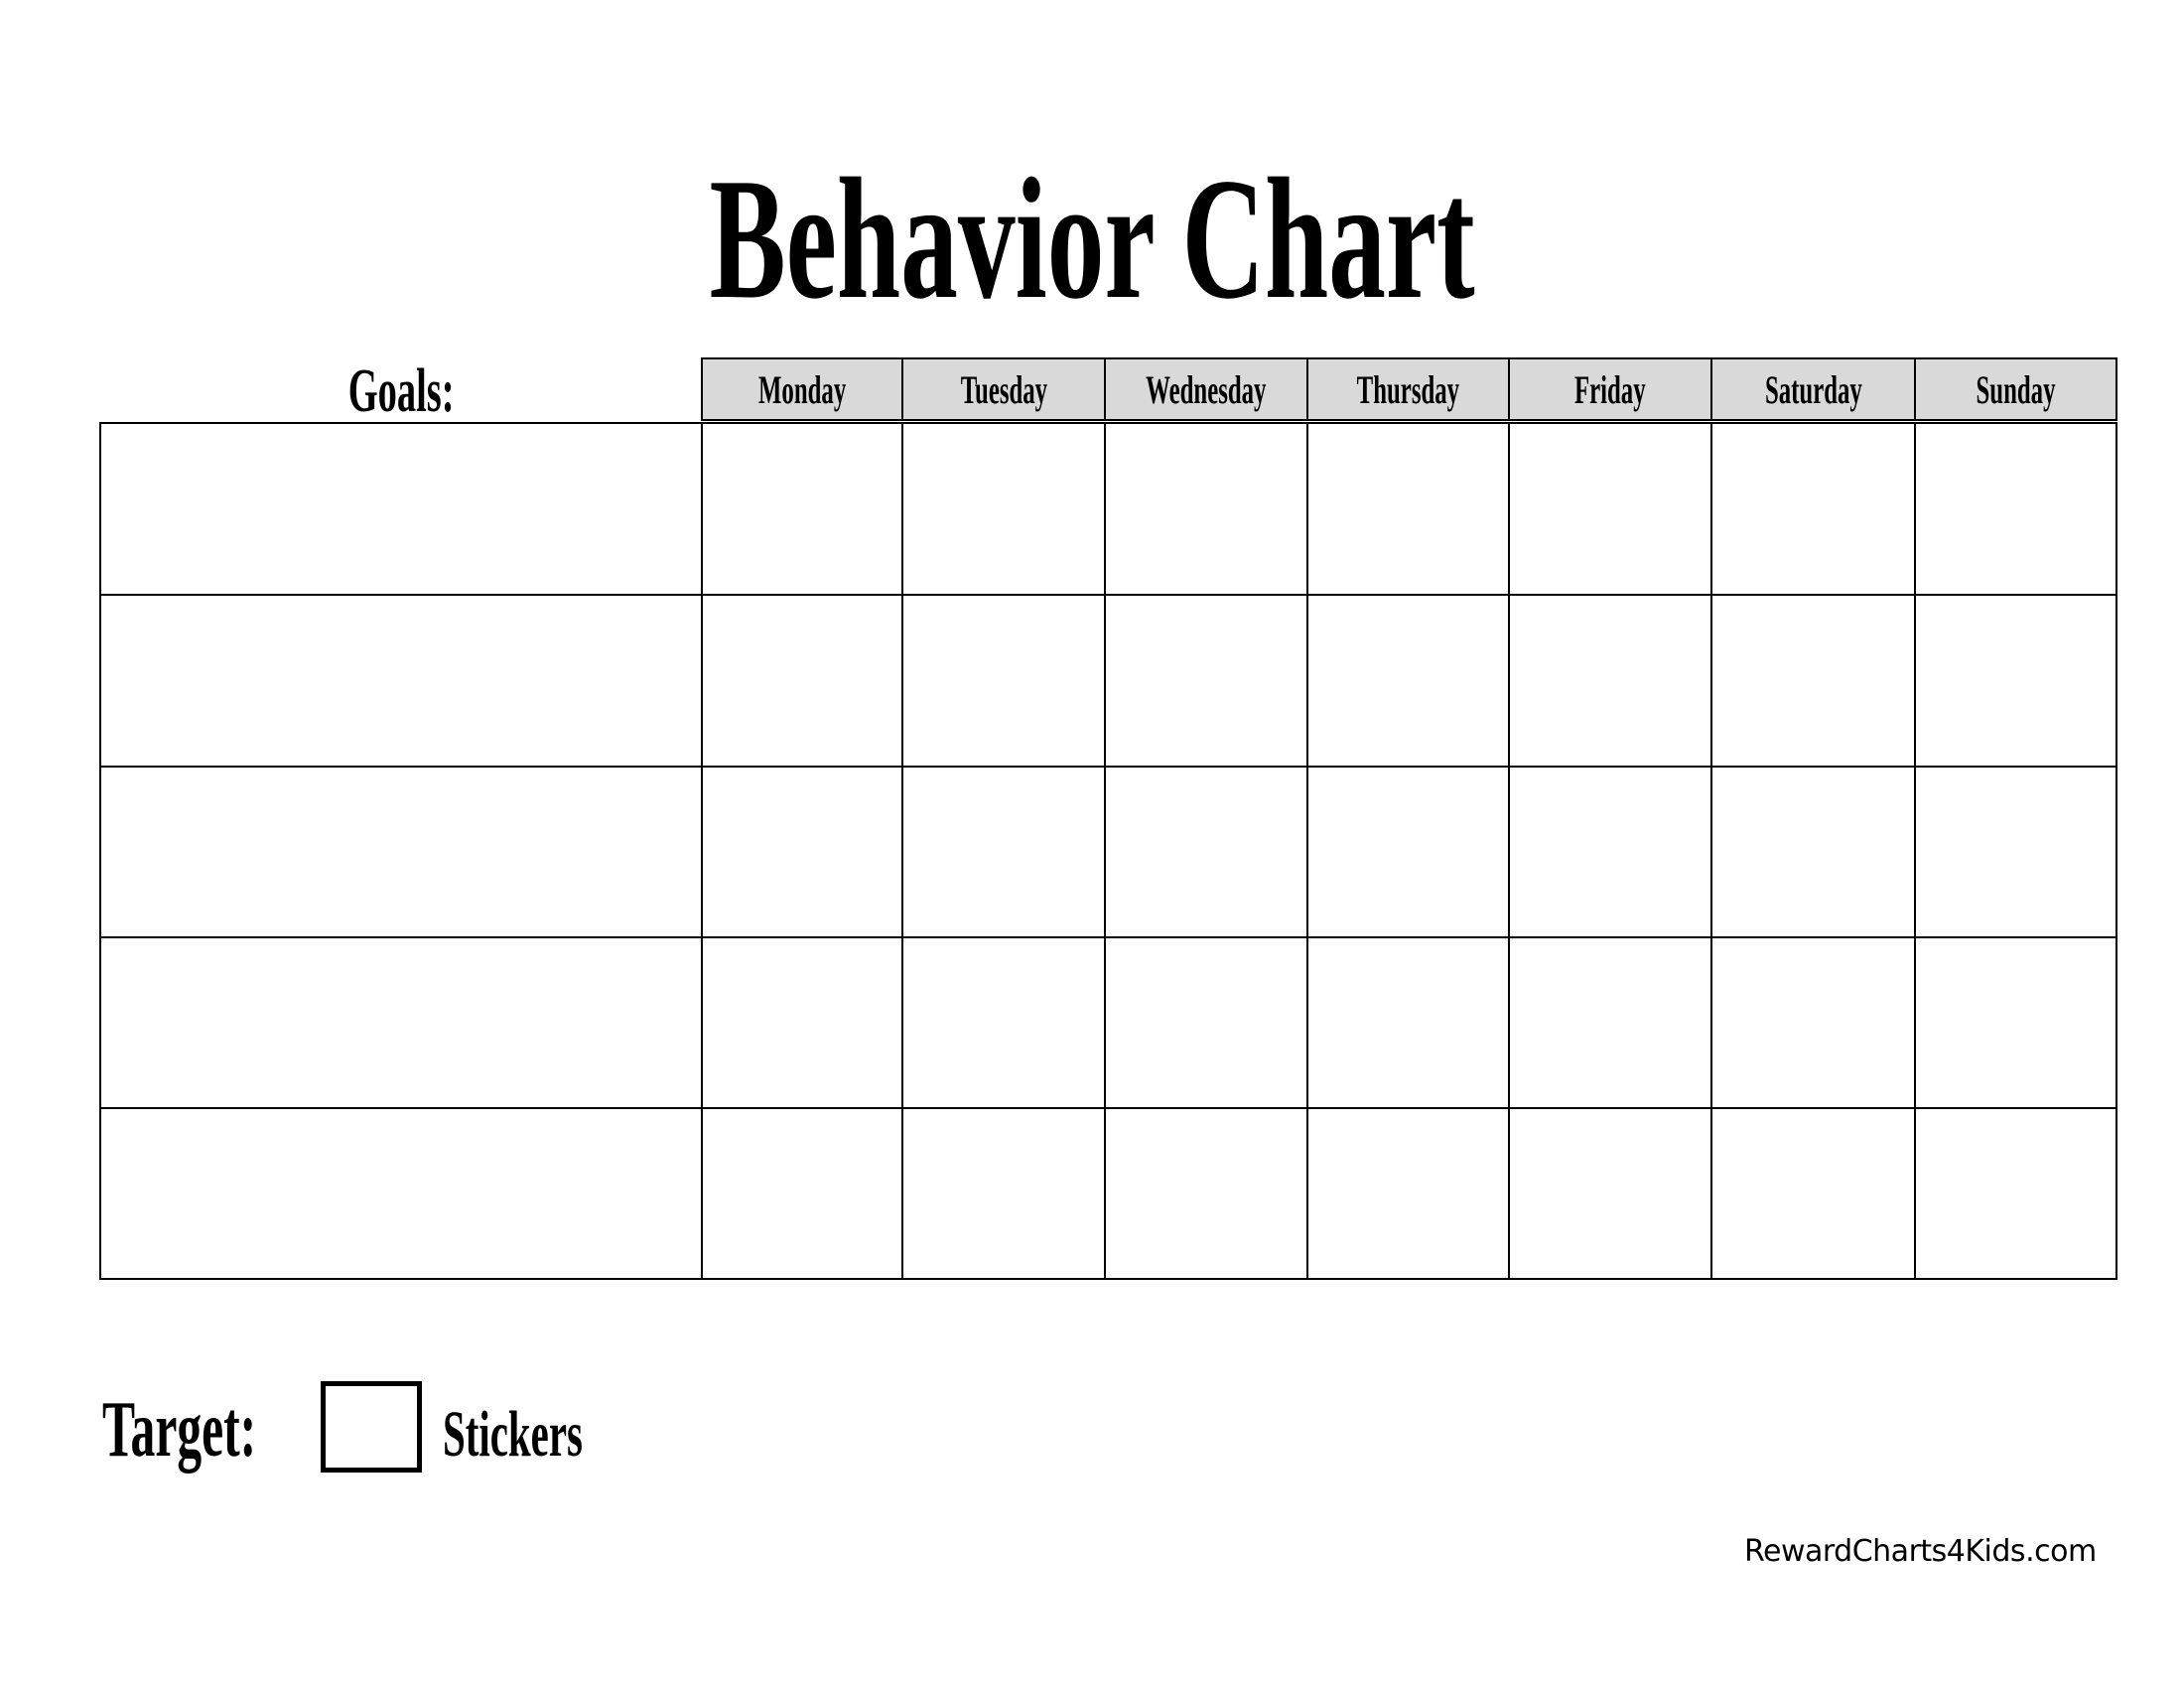 The height and width of the screenshot is (1688, 2184). What do you see at coordinates (371, 1427) in the screenshot?
I see `target-sticker-count-box` at bounding box center [371, 1427].